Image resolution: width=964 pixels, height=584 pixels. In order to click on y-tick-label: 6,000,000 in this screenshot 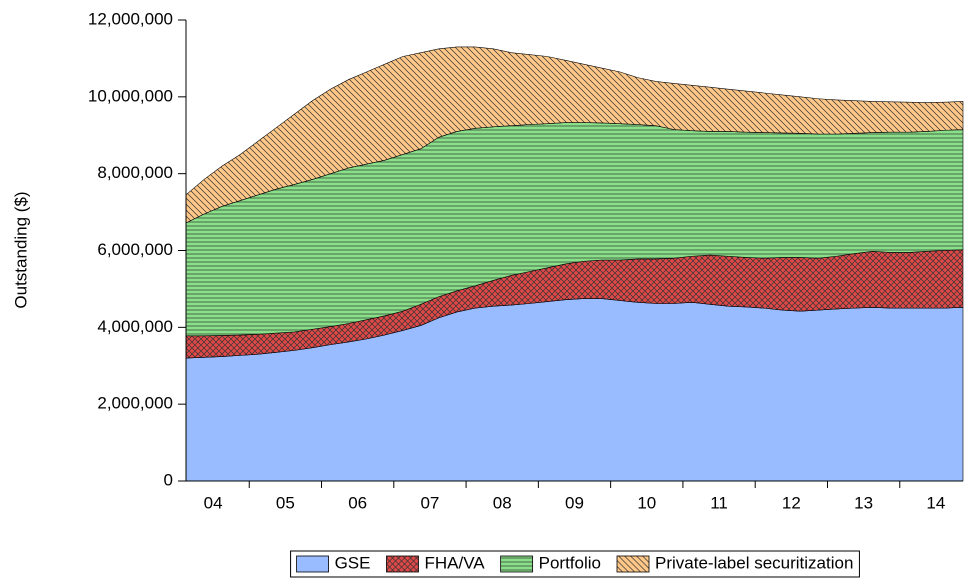, I will do `click(135, 249)`.